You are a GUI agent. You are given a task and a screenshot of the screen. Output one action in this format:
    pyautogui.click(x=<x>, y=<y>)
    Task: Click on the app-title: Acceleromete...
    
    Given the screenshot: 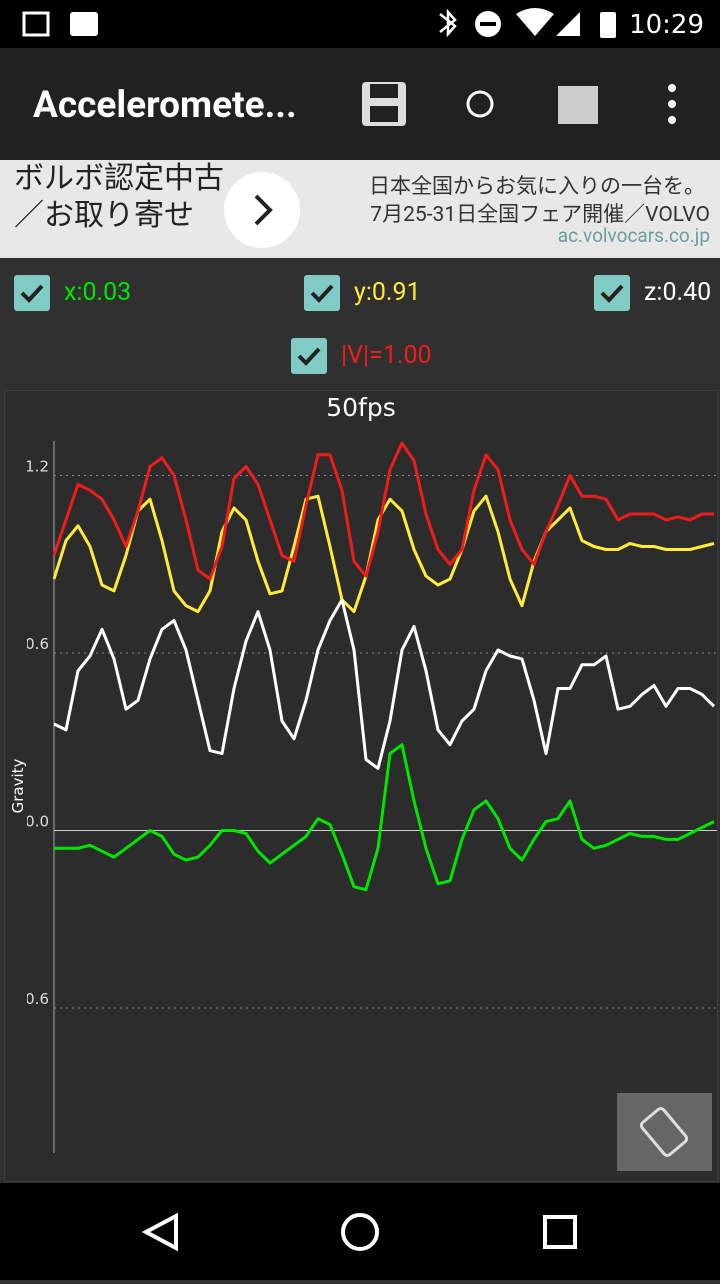 What is the action you would take?
    pyautogui.click(x=165, y=105)
    